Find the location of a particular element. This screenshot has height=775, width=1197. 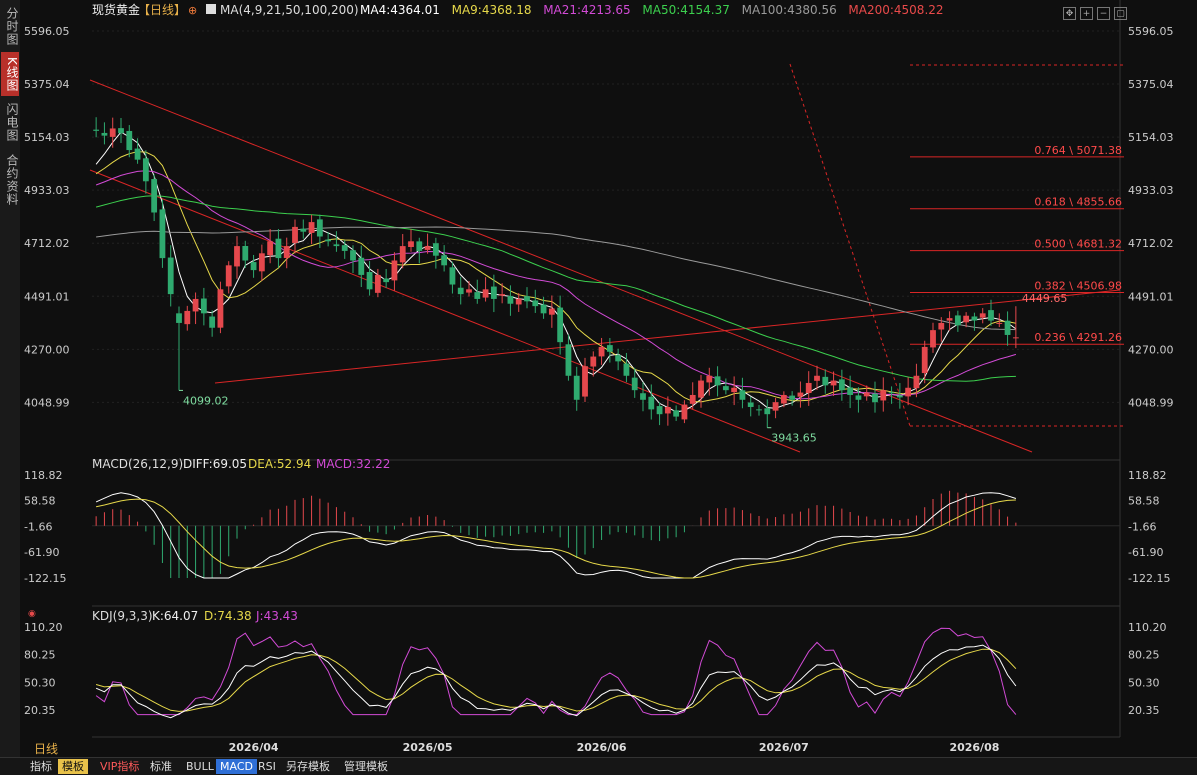

price-tick-right: 5375.04 is located at coordinates (1151, 84).